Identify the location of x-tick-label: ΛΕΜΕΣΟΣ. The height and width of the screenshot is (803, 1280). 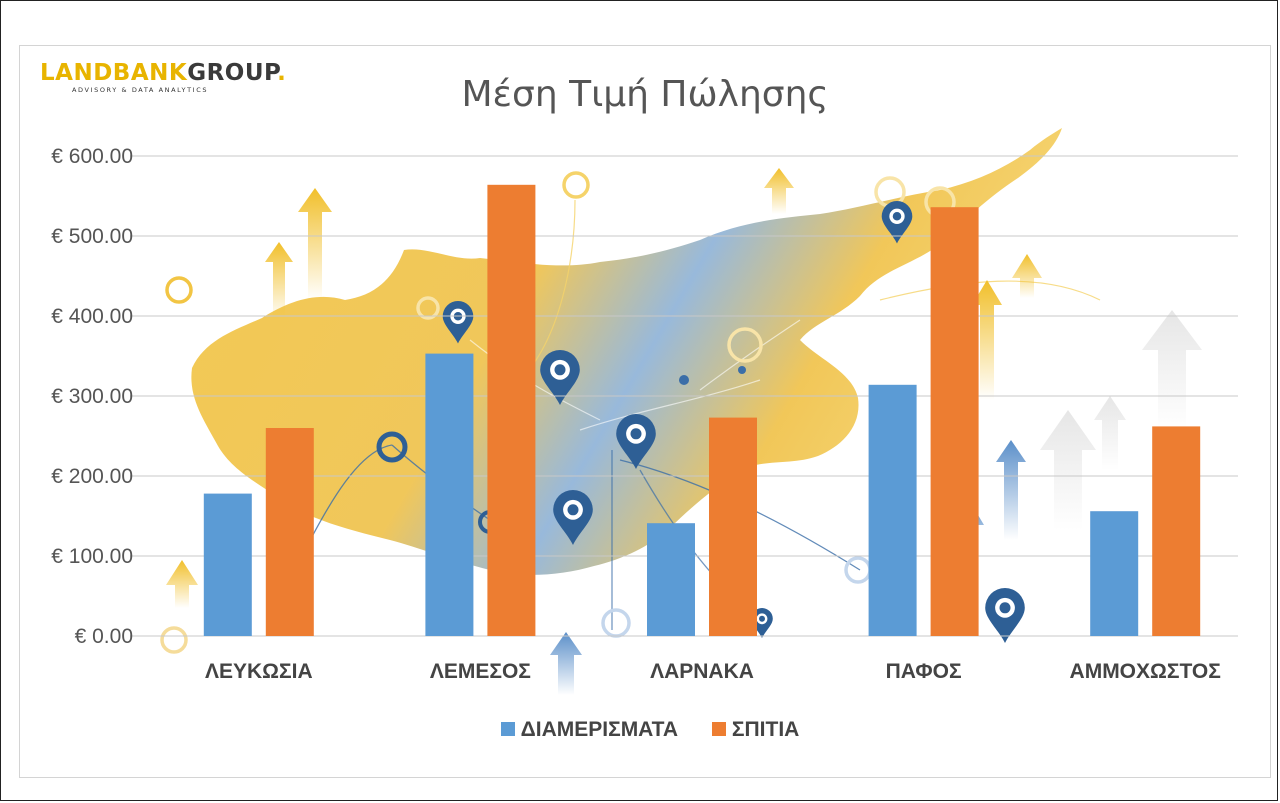
(480, 671).